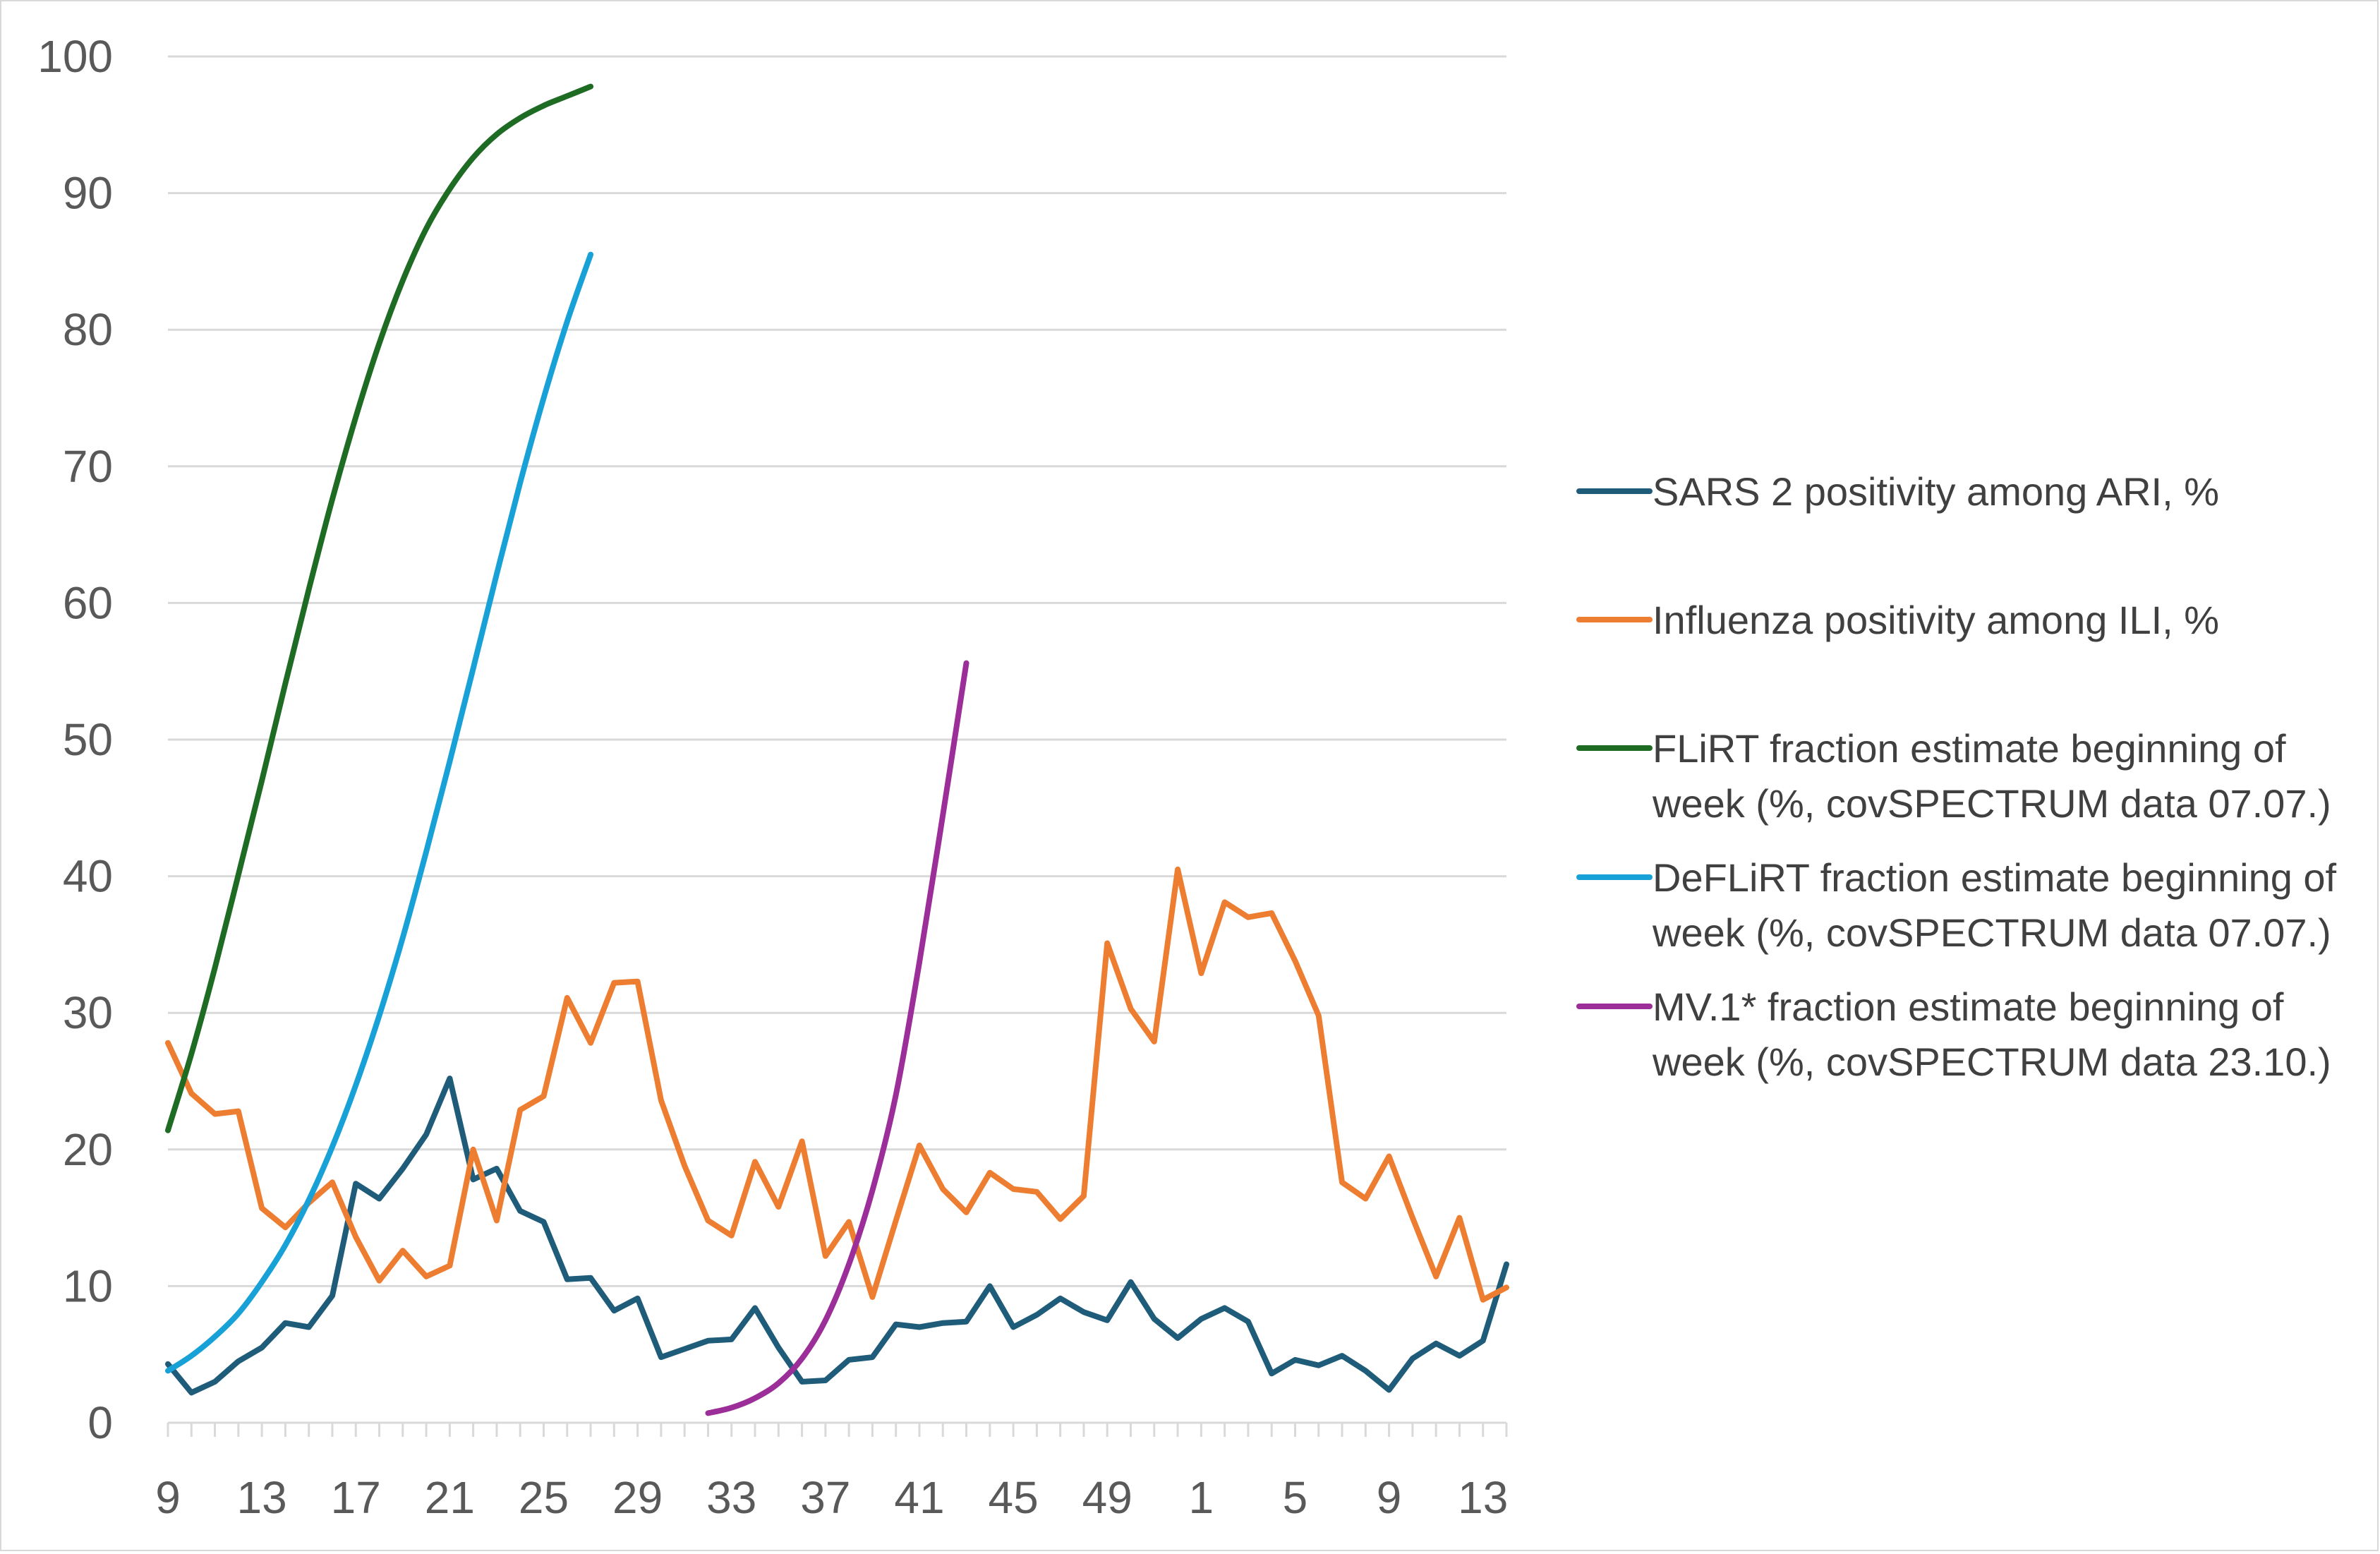 This screenshot has height=1554, width=2380. I want to click on x-axis, so click(837, 1429).